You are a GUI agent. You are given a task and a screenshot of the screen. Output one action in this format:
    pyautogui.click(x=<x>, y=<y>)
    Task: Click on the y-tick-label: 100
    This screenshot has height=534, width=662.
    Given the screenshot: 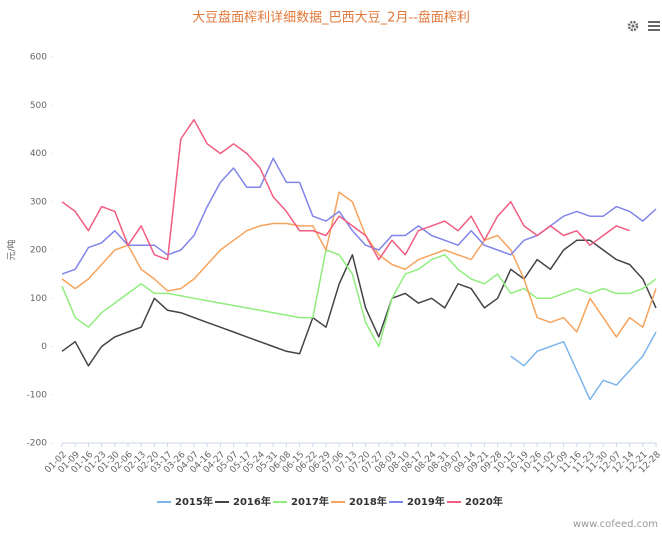 What is the action you would take?
    pyautogui.click(x=38, y=299)
    